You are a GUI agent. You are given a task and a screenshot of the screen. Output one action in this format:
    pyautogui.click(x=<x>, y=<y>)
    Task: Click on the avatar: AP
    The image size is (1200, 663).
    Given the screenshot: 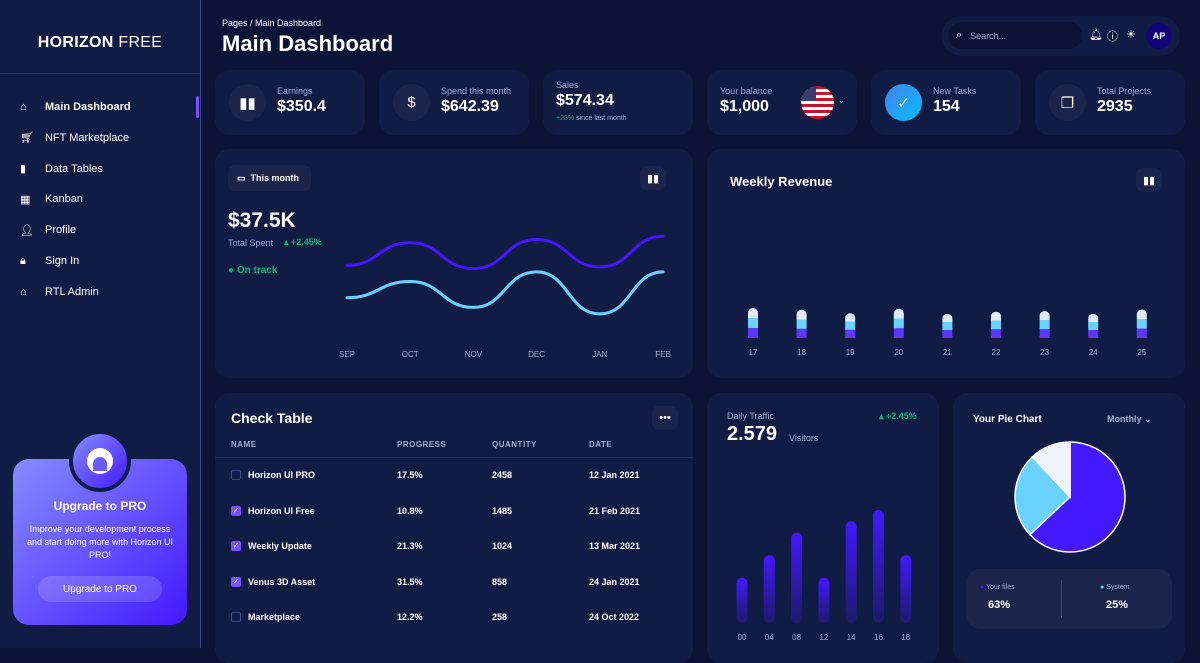 What is the action you would take?
    pyautogui.click(x=1159, y=36)
    